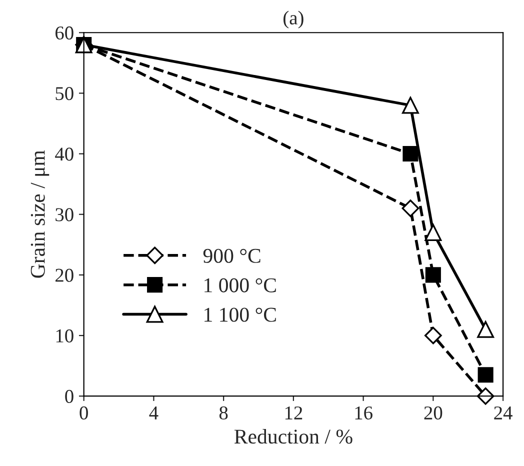 This screenshot has width=524, height=466. I want to click on x-axis-title: Reduction / %, so click(293, 436).